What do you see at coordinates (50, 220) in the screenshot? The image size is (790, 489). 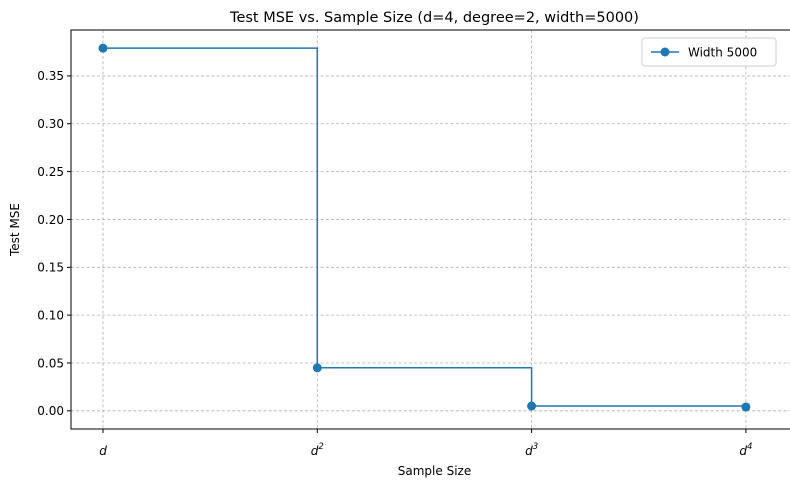 I see `y-tick-label: 0.20` at bounding box center [50, 220].